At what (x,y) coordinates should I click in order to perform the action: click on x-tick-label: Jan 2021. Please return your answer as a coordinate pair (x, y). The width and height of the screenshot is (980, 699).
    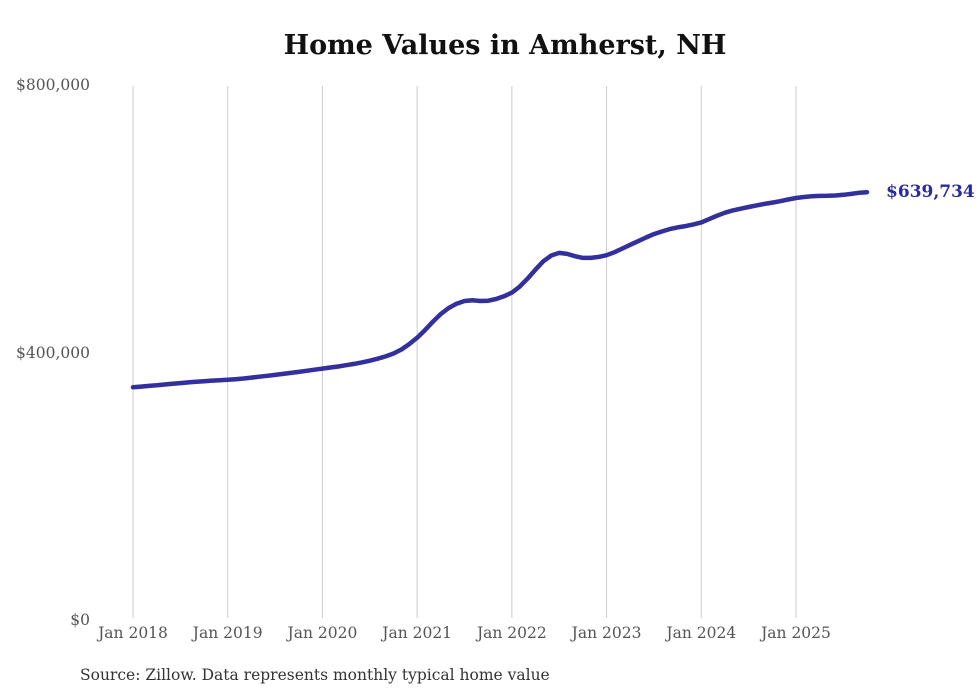
    Looking at the image, I should click on (417, 633).